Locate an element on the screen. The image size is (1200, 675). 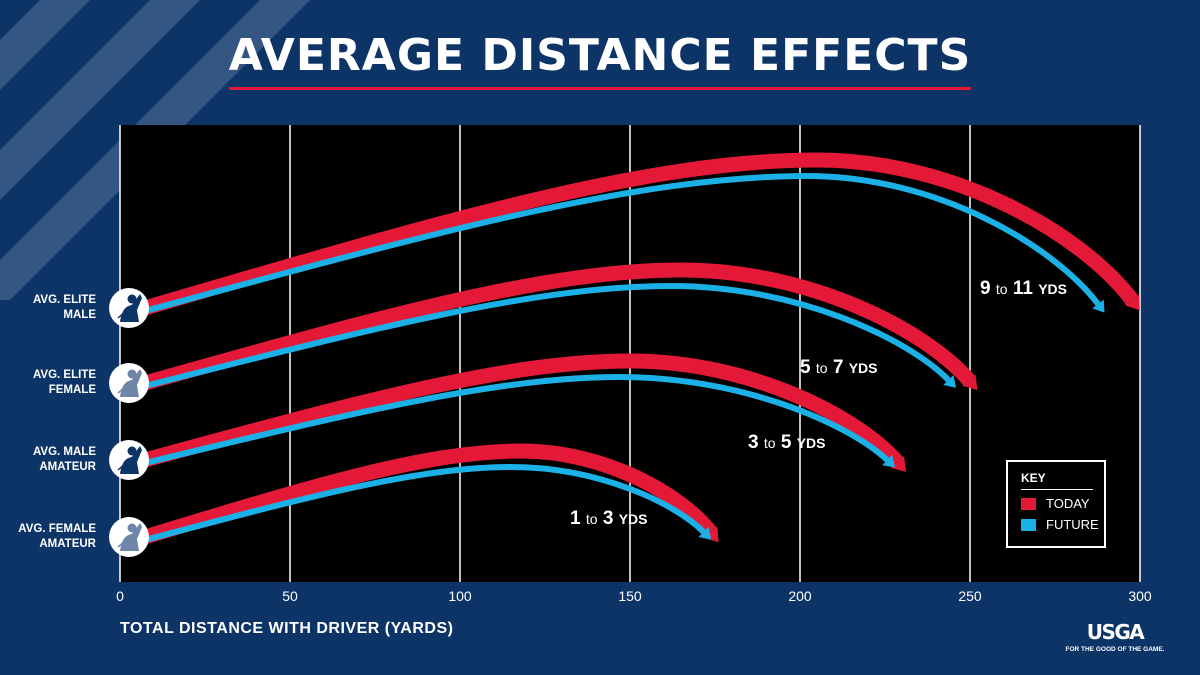
distance-effect-label: 1 to 3 YDS is located at coordinates (608, 519).